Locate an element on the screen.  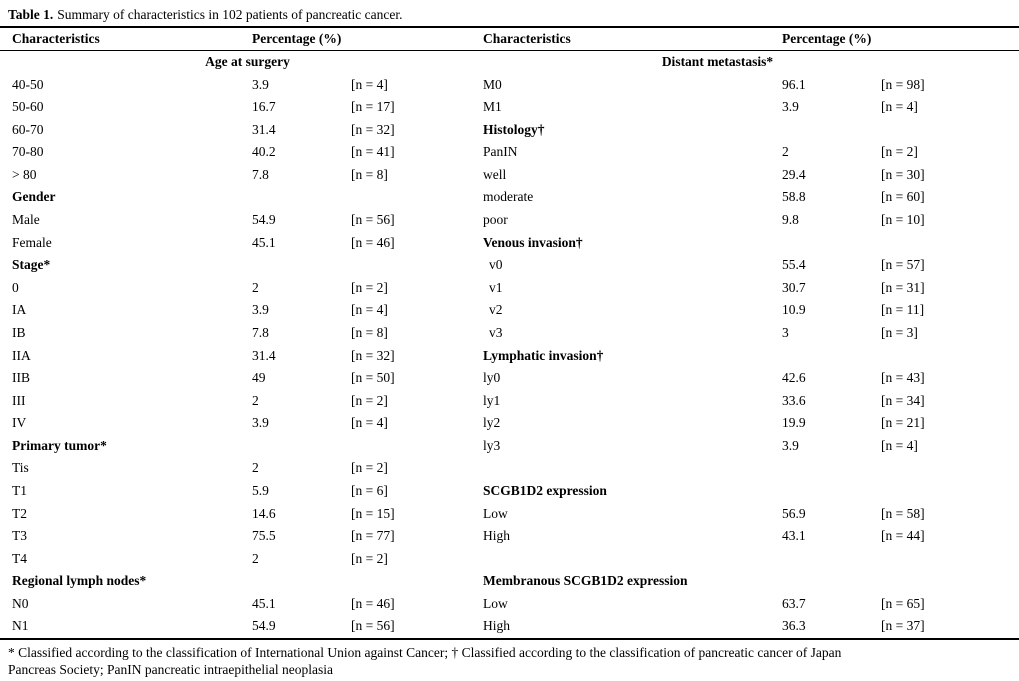
table-row: Tis 2 [n = 2] is located at coordinates (509, 468).